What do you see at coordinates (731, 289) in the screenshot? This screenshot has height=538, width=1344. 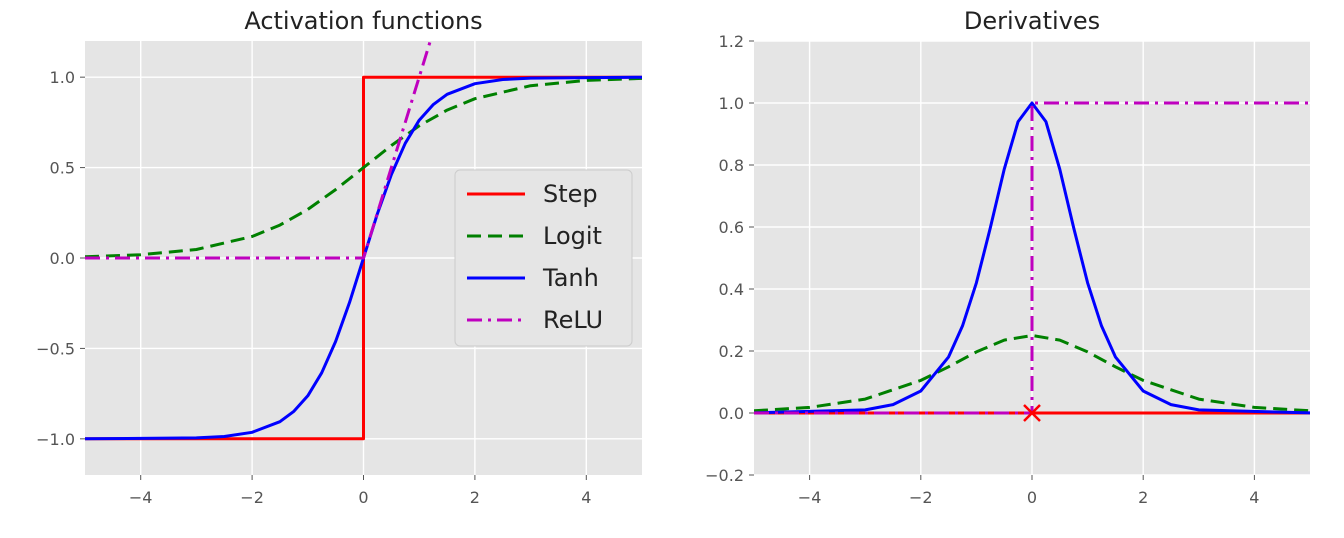 I see `y-tick-label: 0.4` at bounding box center [731, 289].